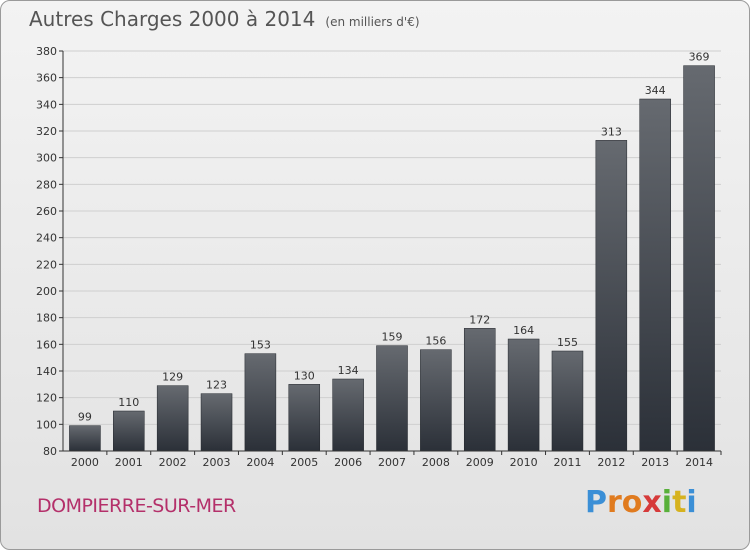  What do you see at coordinates (304, 375) in the screenshot?
I see `data-label-2005: 130` at bounding box center [304, 375].